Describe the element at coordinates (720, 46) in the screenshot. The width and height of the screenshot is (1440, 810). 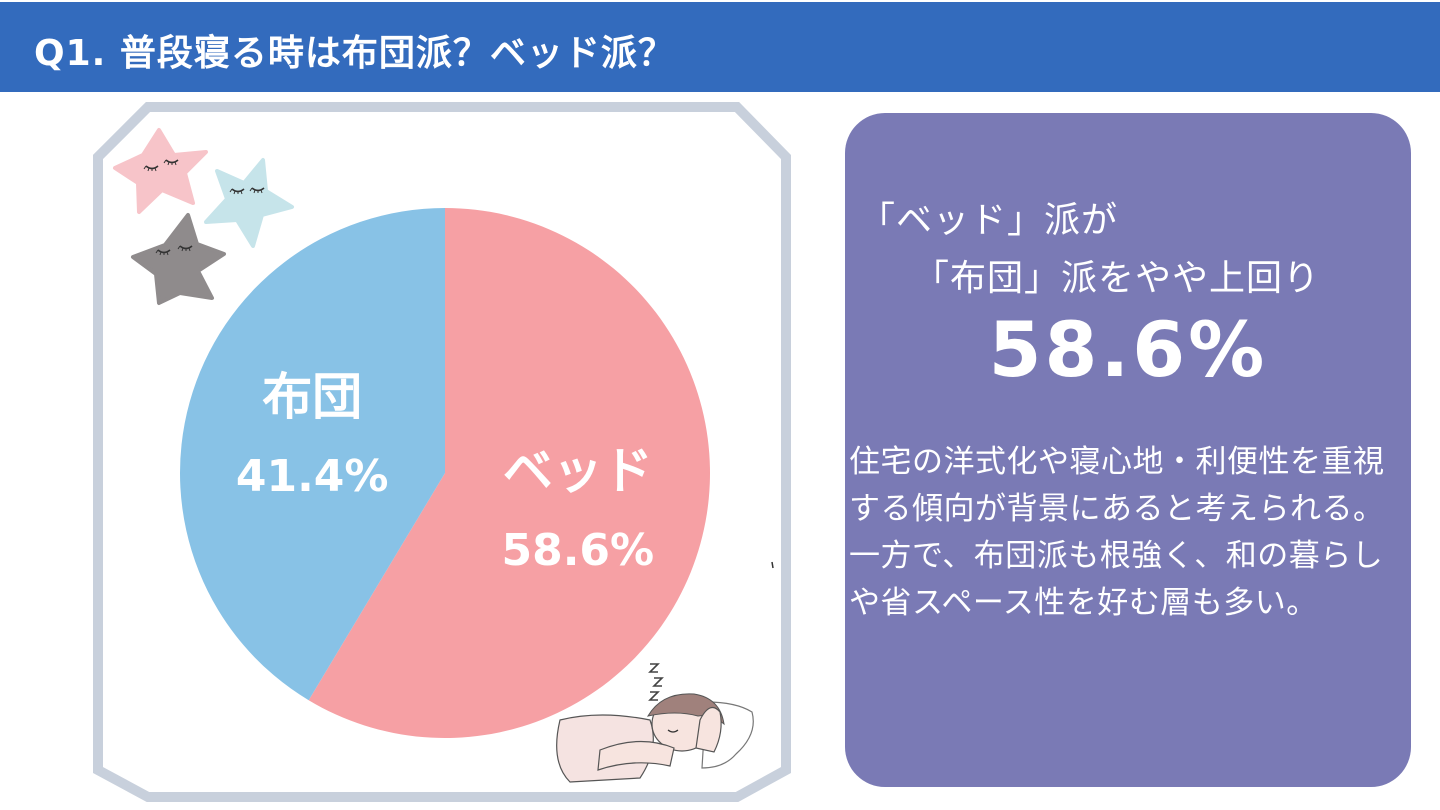
I see `header-bar: Q1. 普段寝る時は布団派？ベッド派？` at that location.